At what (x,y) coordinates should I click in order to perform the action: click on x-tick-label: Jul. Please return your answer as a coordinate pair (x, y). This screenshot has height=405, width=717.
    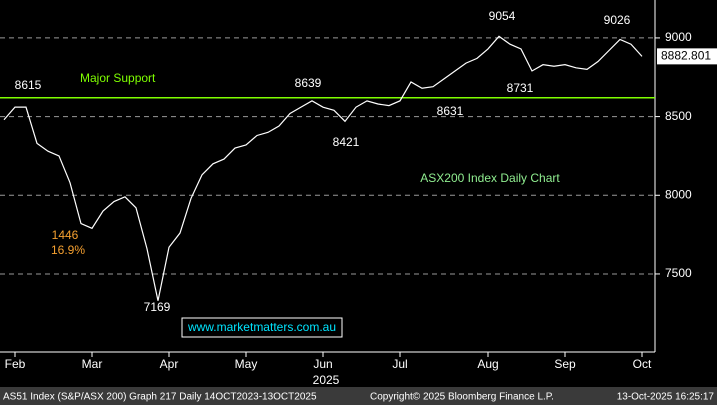
    Looking at the image, I should click on (399, 364).